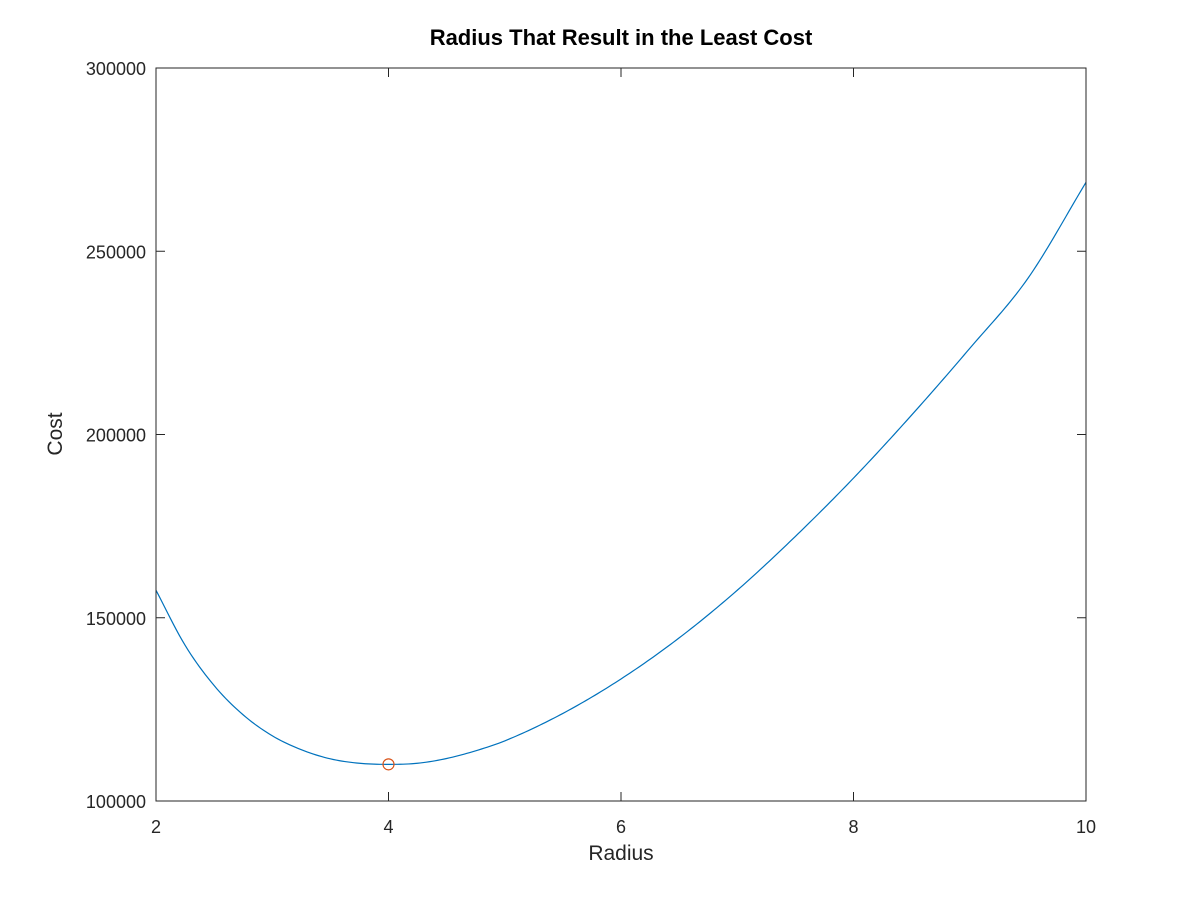 The image size is (1200, 900). Describe the element at coordinates (116, 802) in the screenshot. I see `y-tick-label: 100000` at that location.